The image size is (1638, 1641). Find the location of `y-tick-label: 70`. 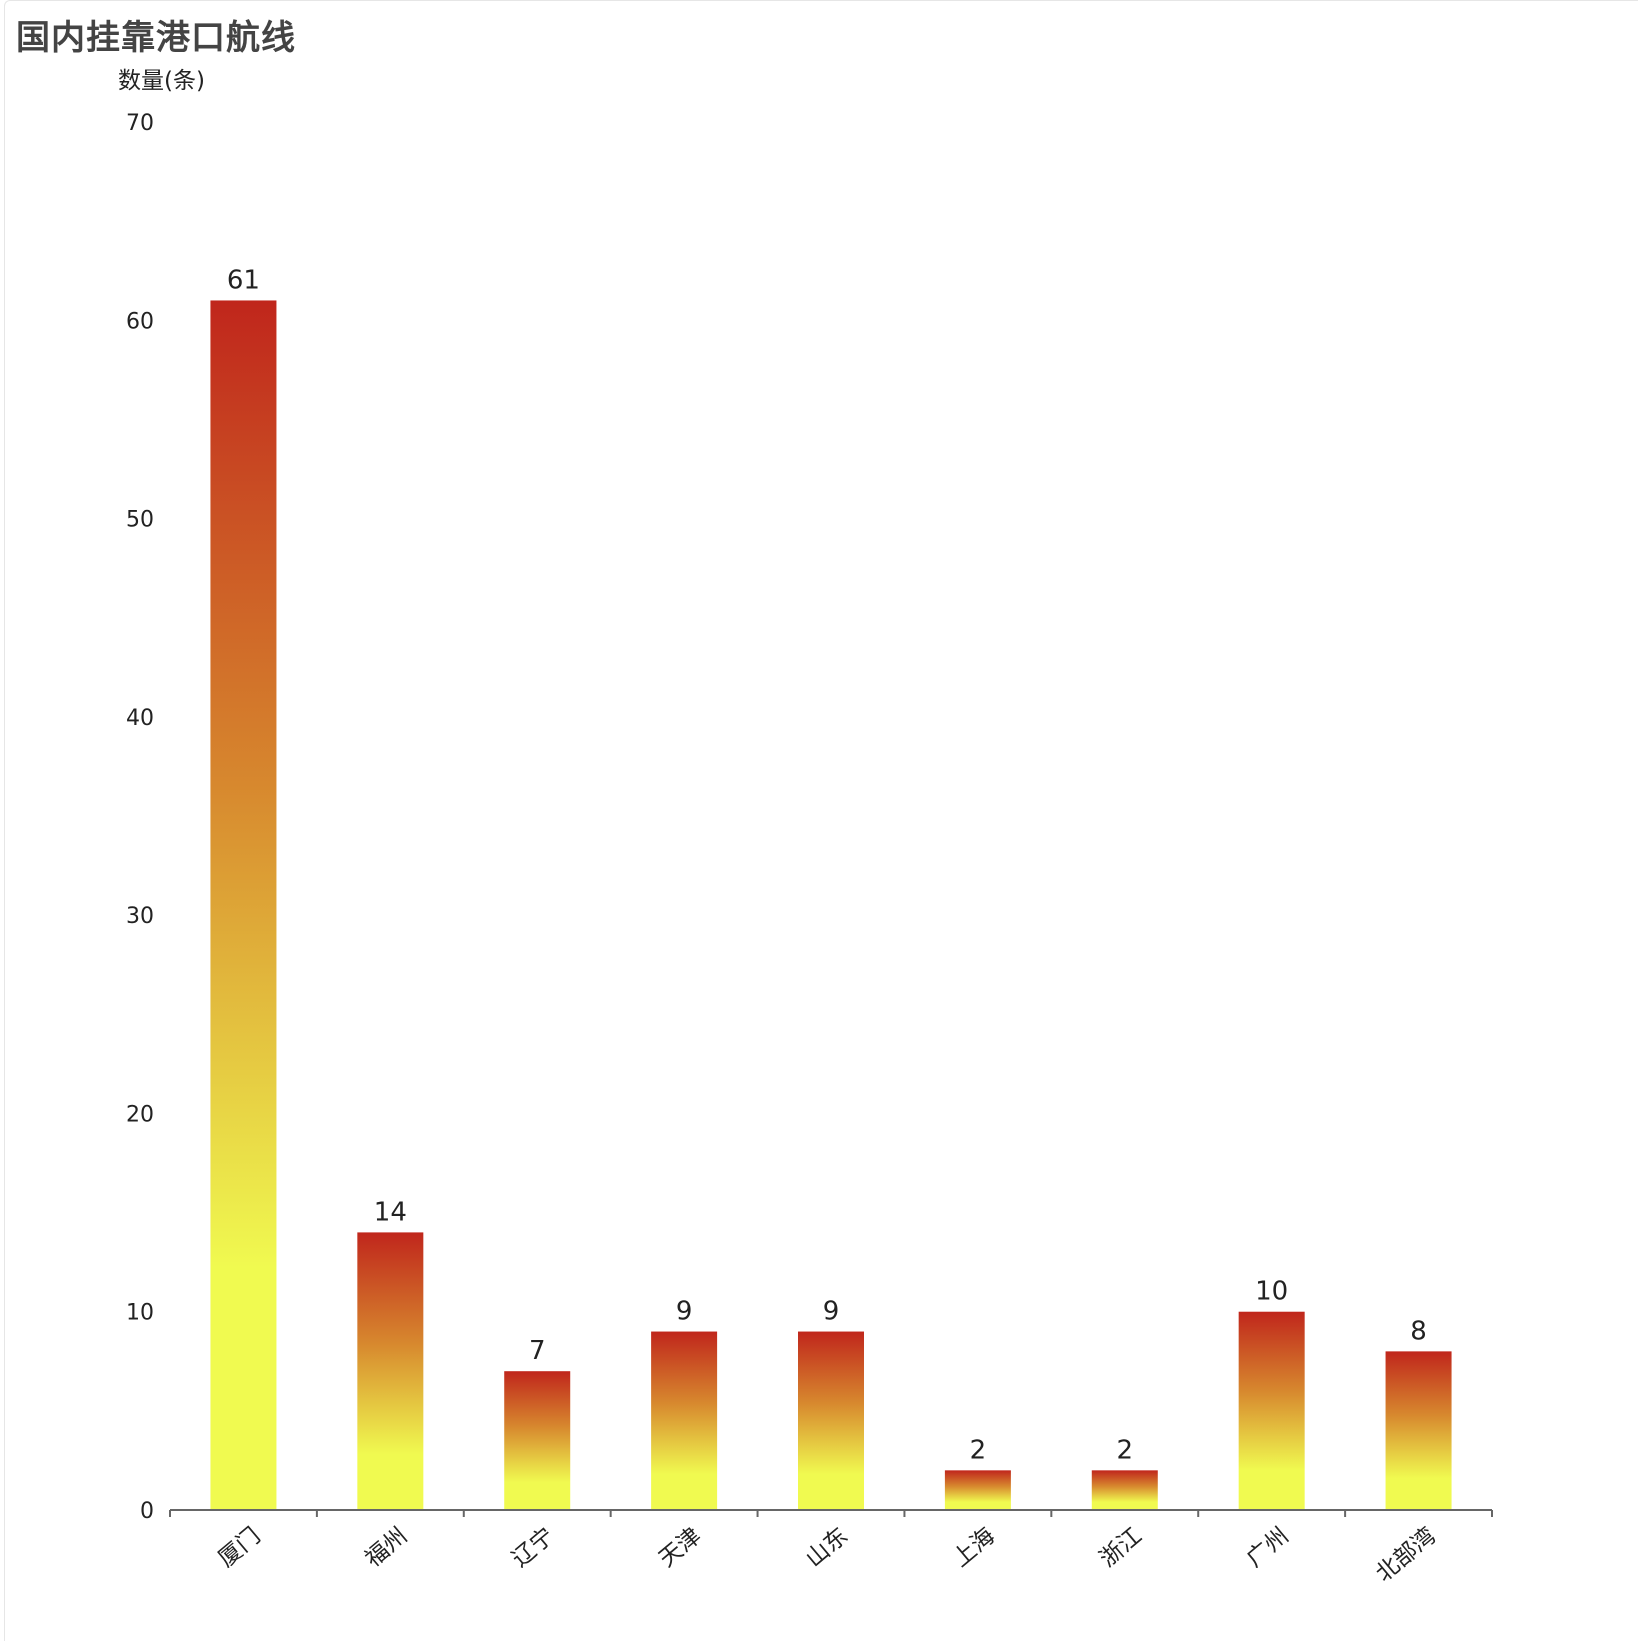

y-tick-label: 70 is located at coordinates (140, 123).